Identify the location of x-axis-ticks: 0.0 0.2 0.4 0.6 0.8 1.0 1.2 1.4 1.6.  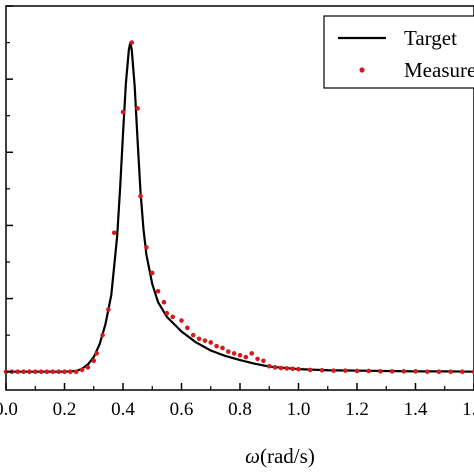
(237, 401).